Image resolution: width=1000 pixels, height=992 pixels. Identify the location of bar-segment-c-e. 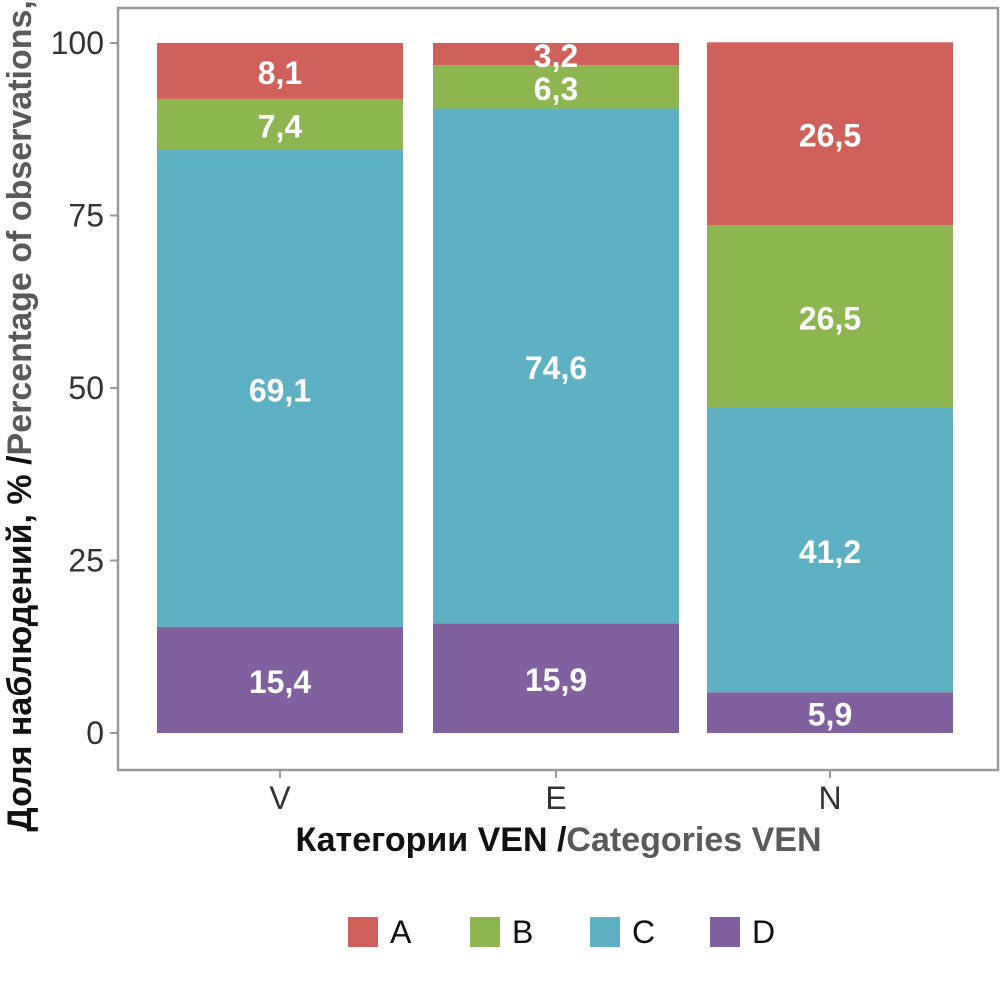
(556, 366).